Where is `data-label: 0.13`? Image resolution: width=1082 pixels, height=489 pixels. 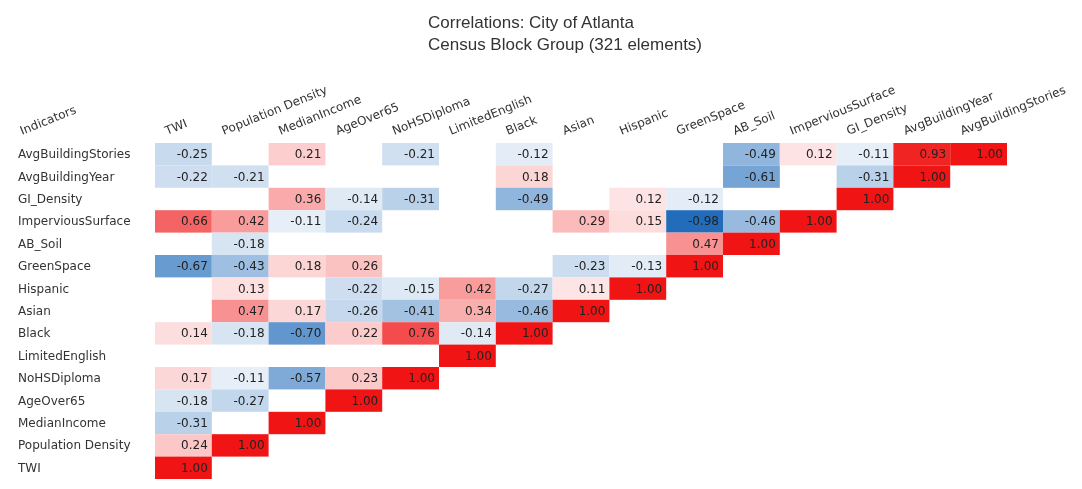 data-label: 0.13 is located at coordinates (251, 288).